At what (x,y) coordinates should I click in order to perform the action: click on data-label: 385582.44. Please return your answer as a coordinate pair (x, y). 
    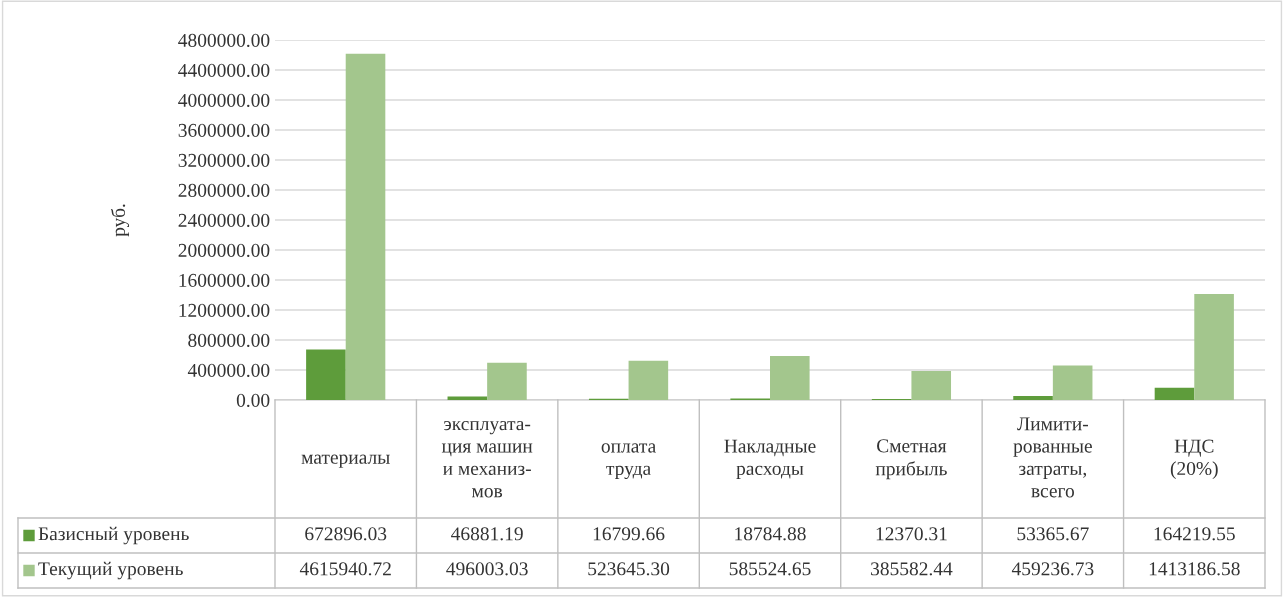
    Looking at the image, I should click on (912, 569).